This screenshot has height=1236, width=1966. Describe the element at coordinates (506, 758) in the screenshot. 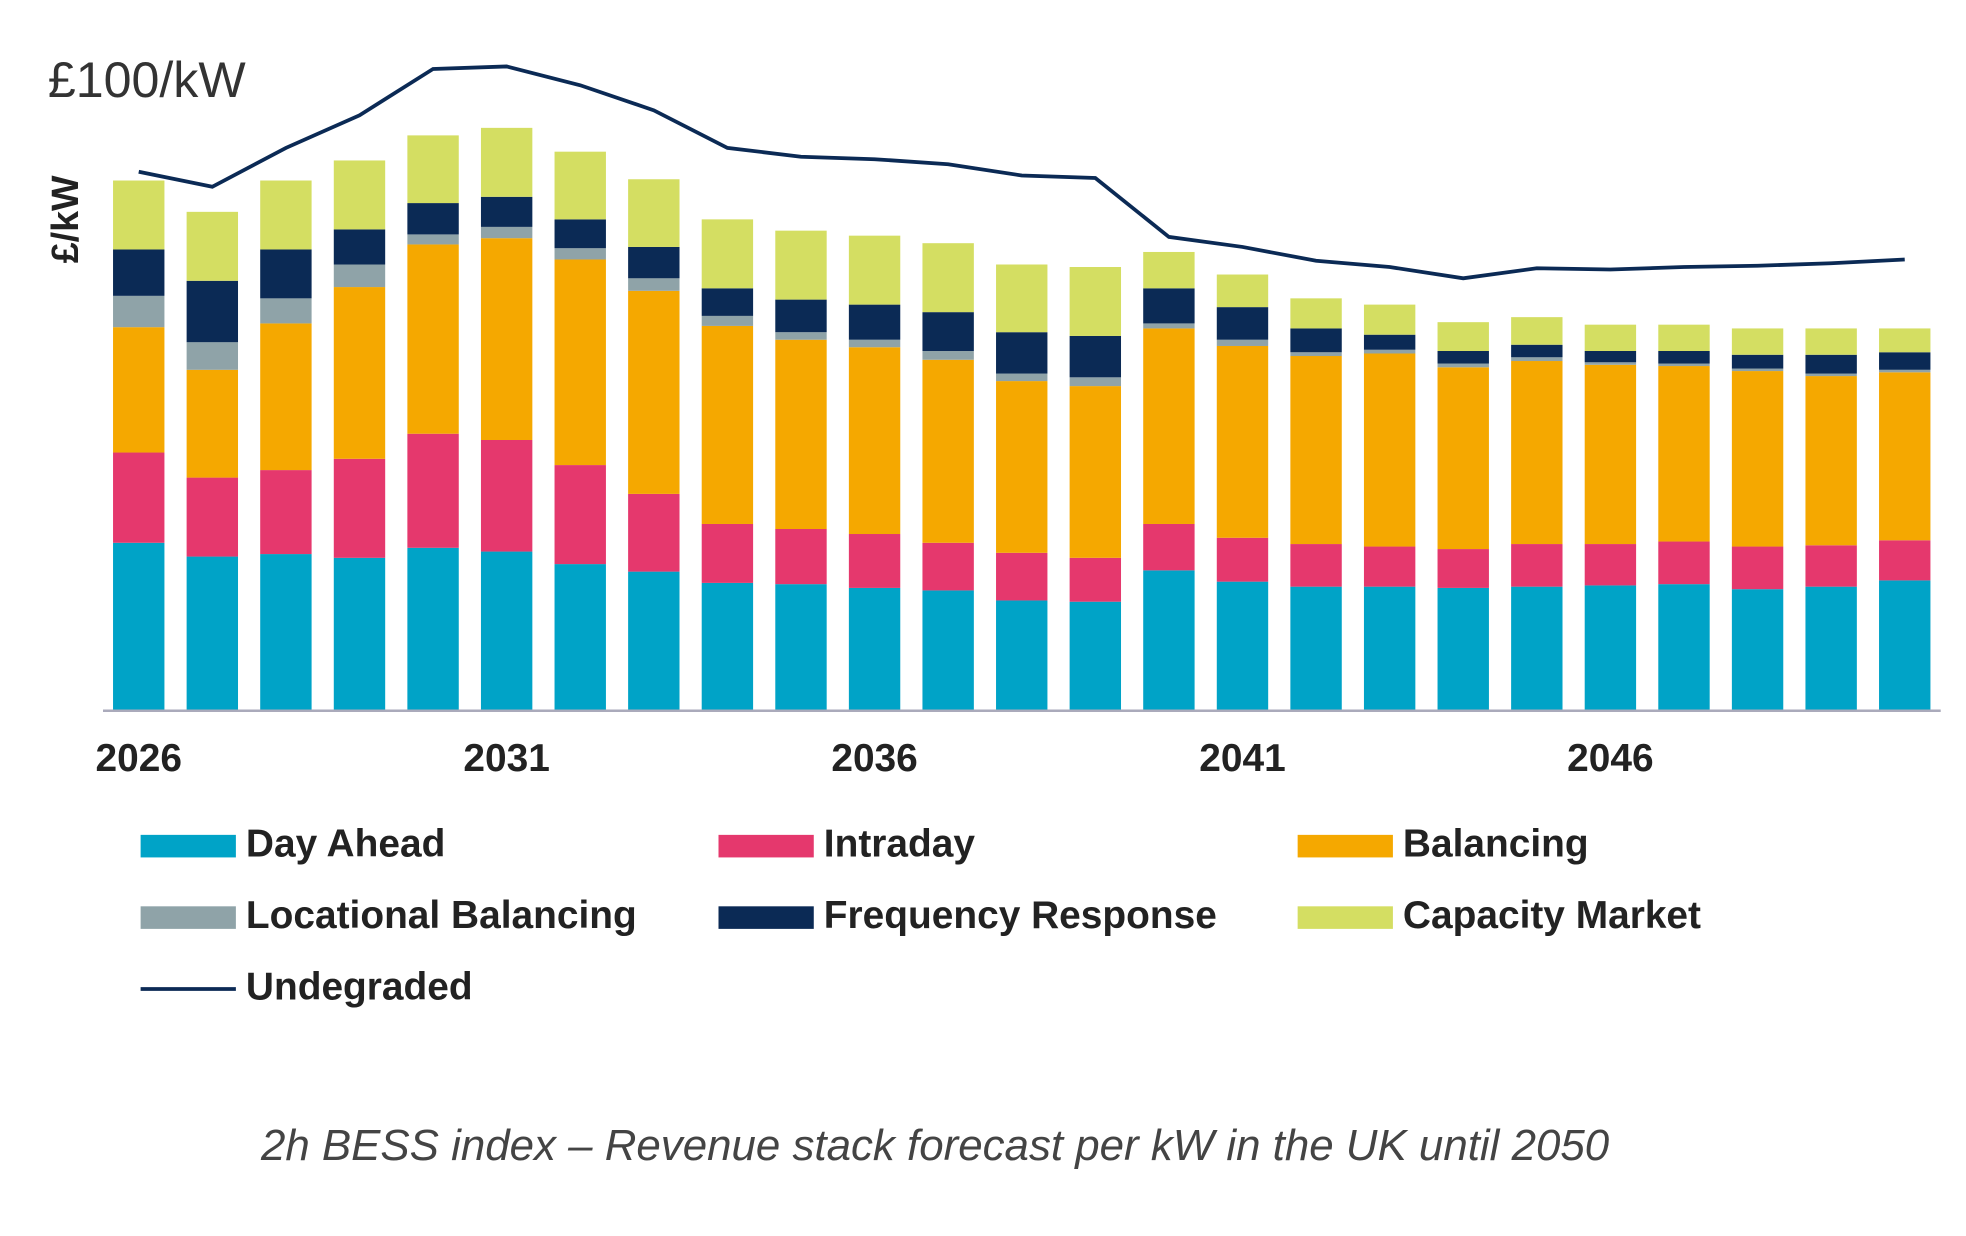

I see `x-tick-label: 2031` at that location.